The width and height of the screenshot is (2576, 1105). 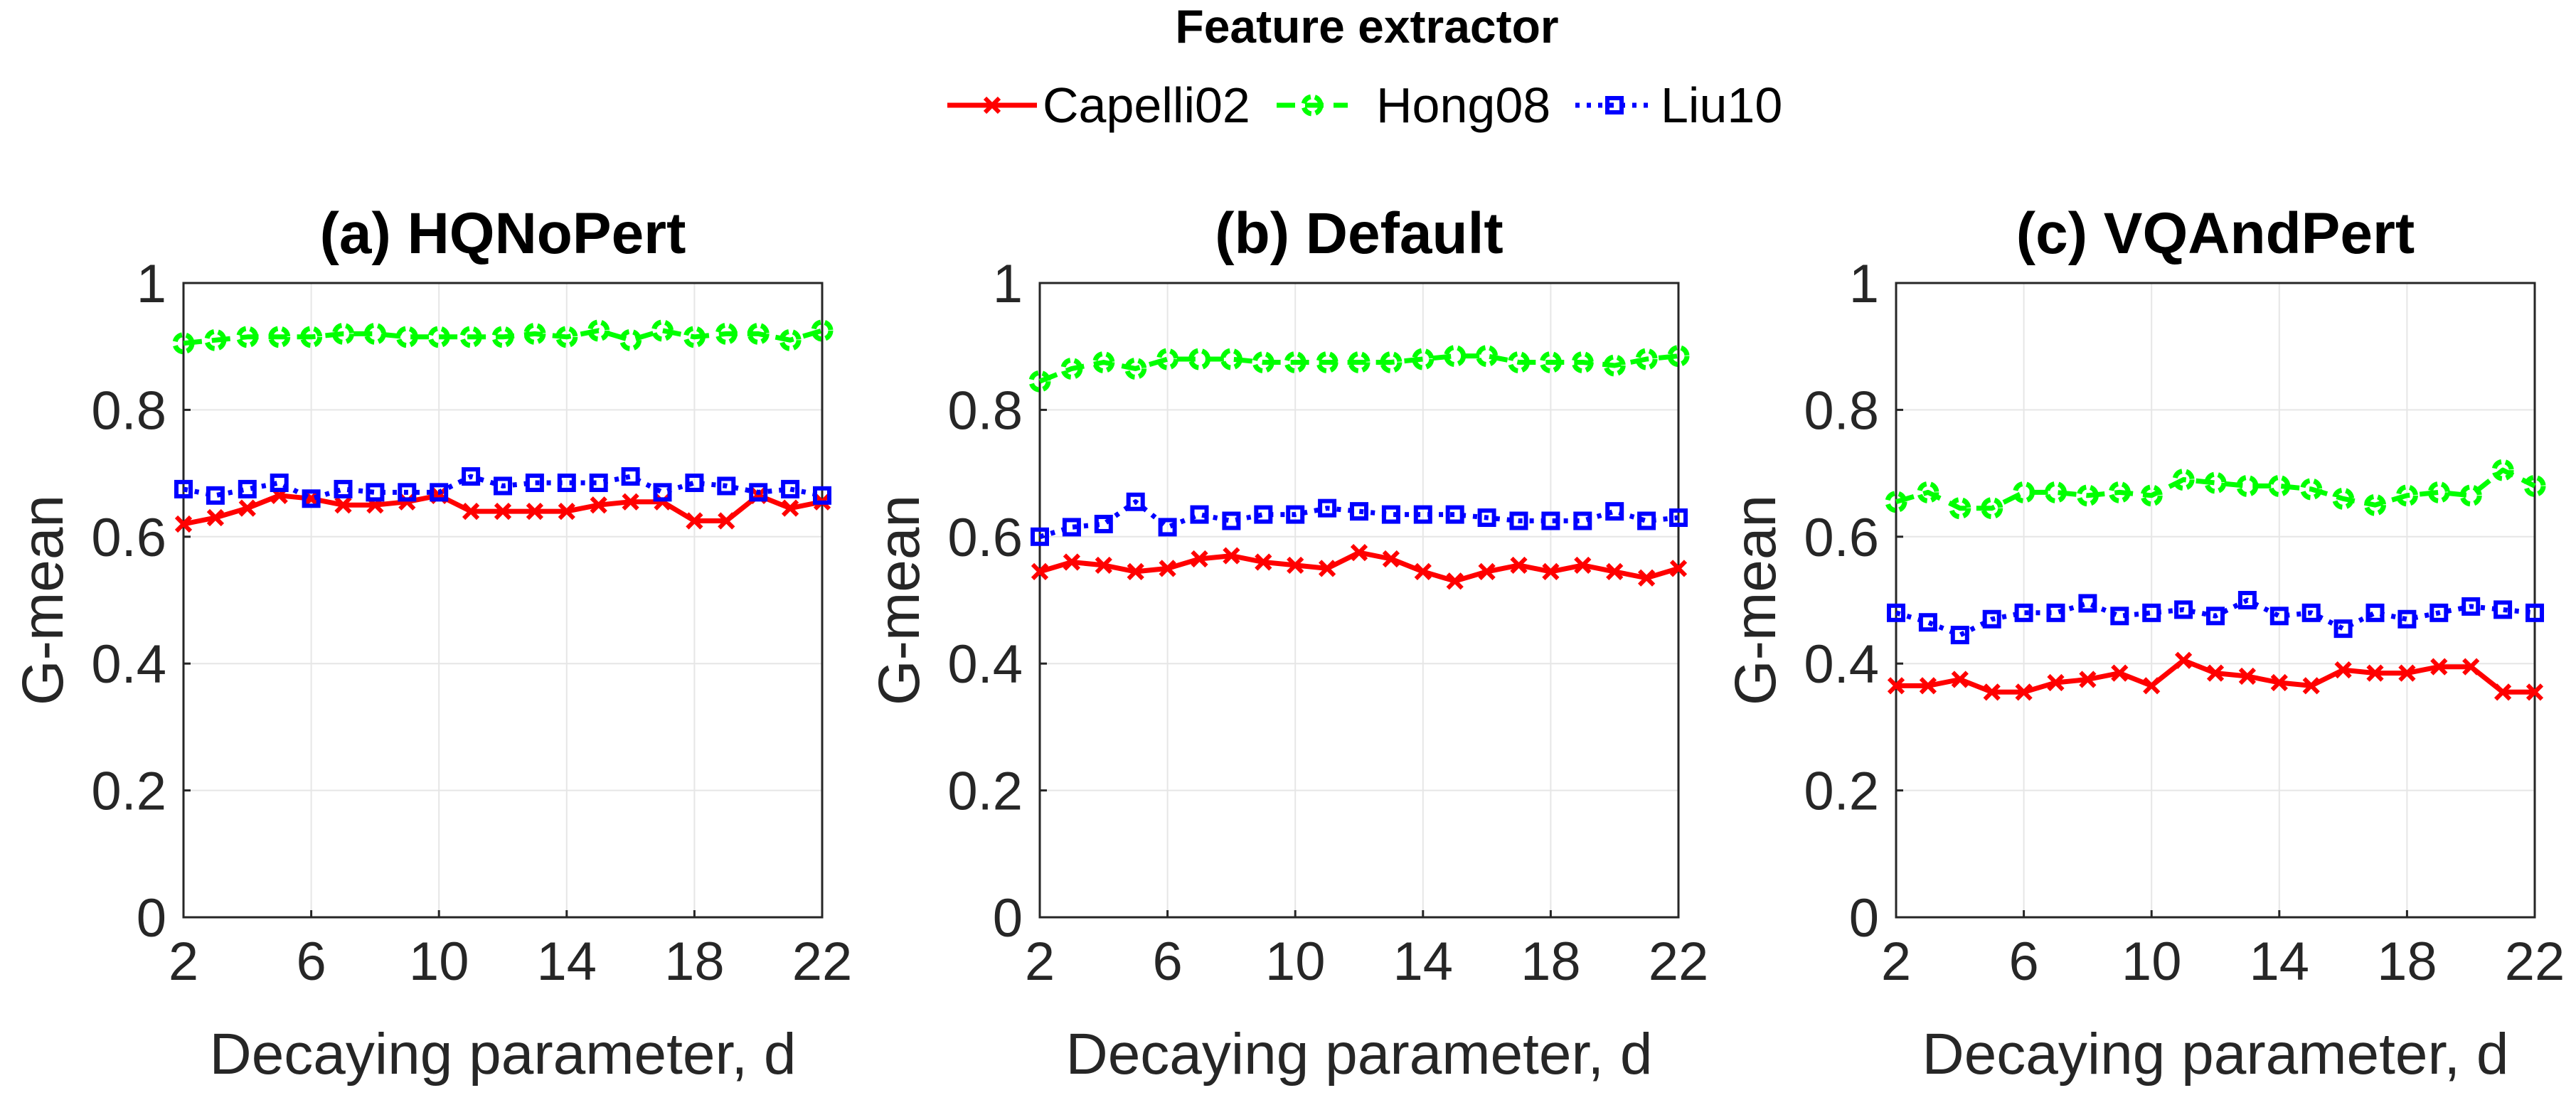 I want to click on y-tick-label: 0.6, so click(x=1841, y=538).